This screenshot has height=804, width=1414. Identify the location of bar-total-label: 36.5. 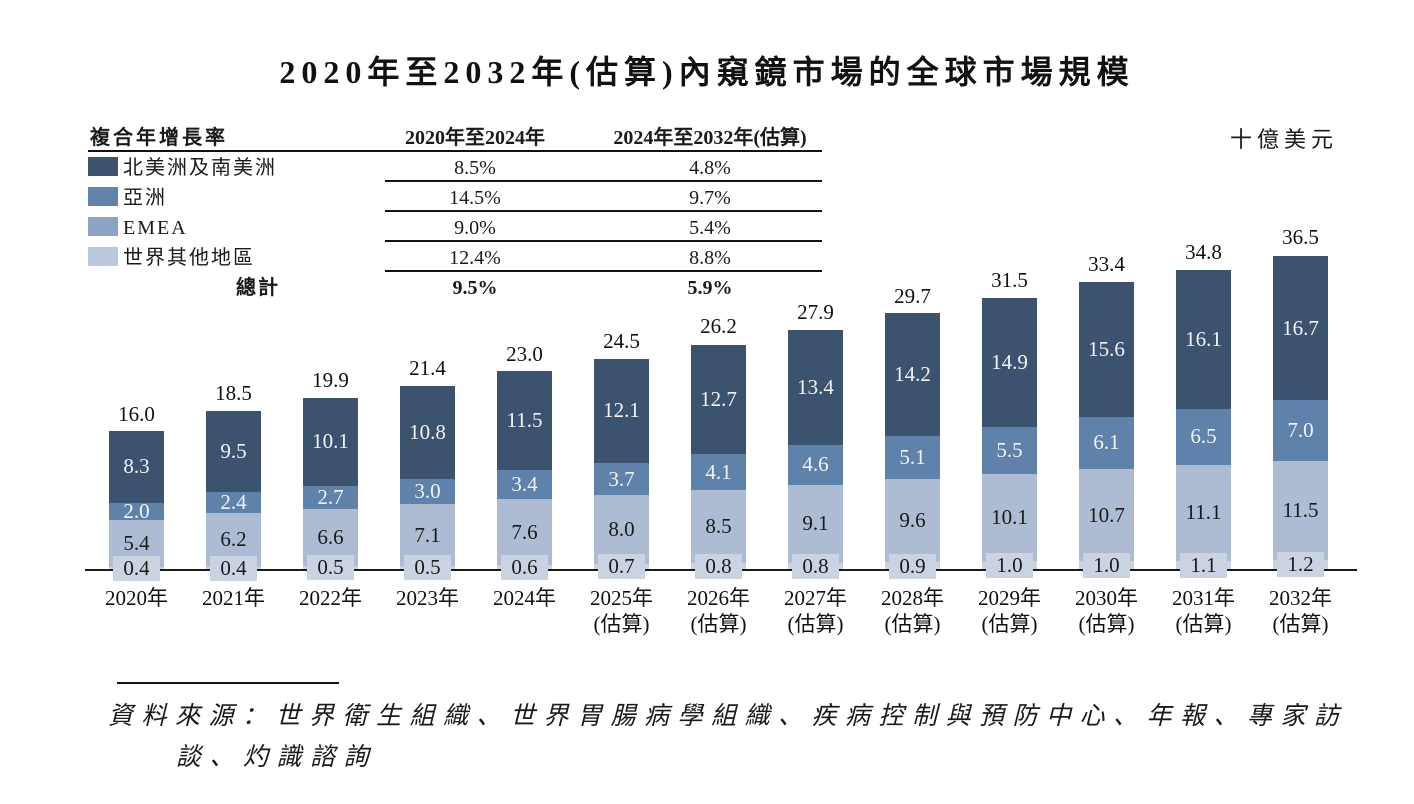
(1300, 237).